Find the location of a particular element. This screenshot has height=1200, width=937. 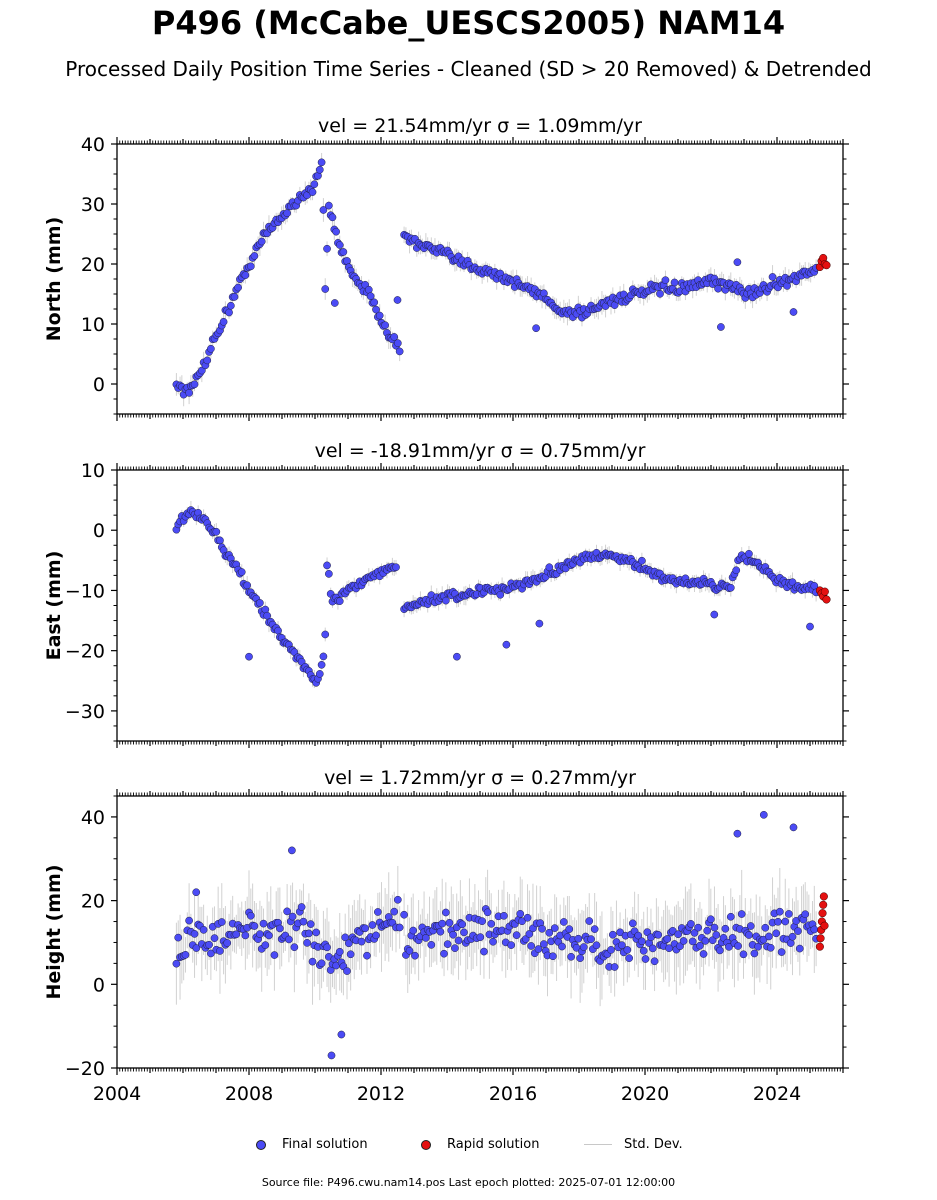

legend-rapid-marker is located at coordinates (426, 1144).